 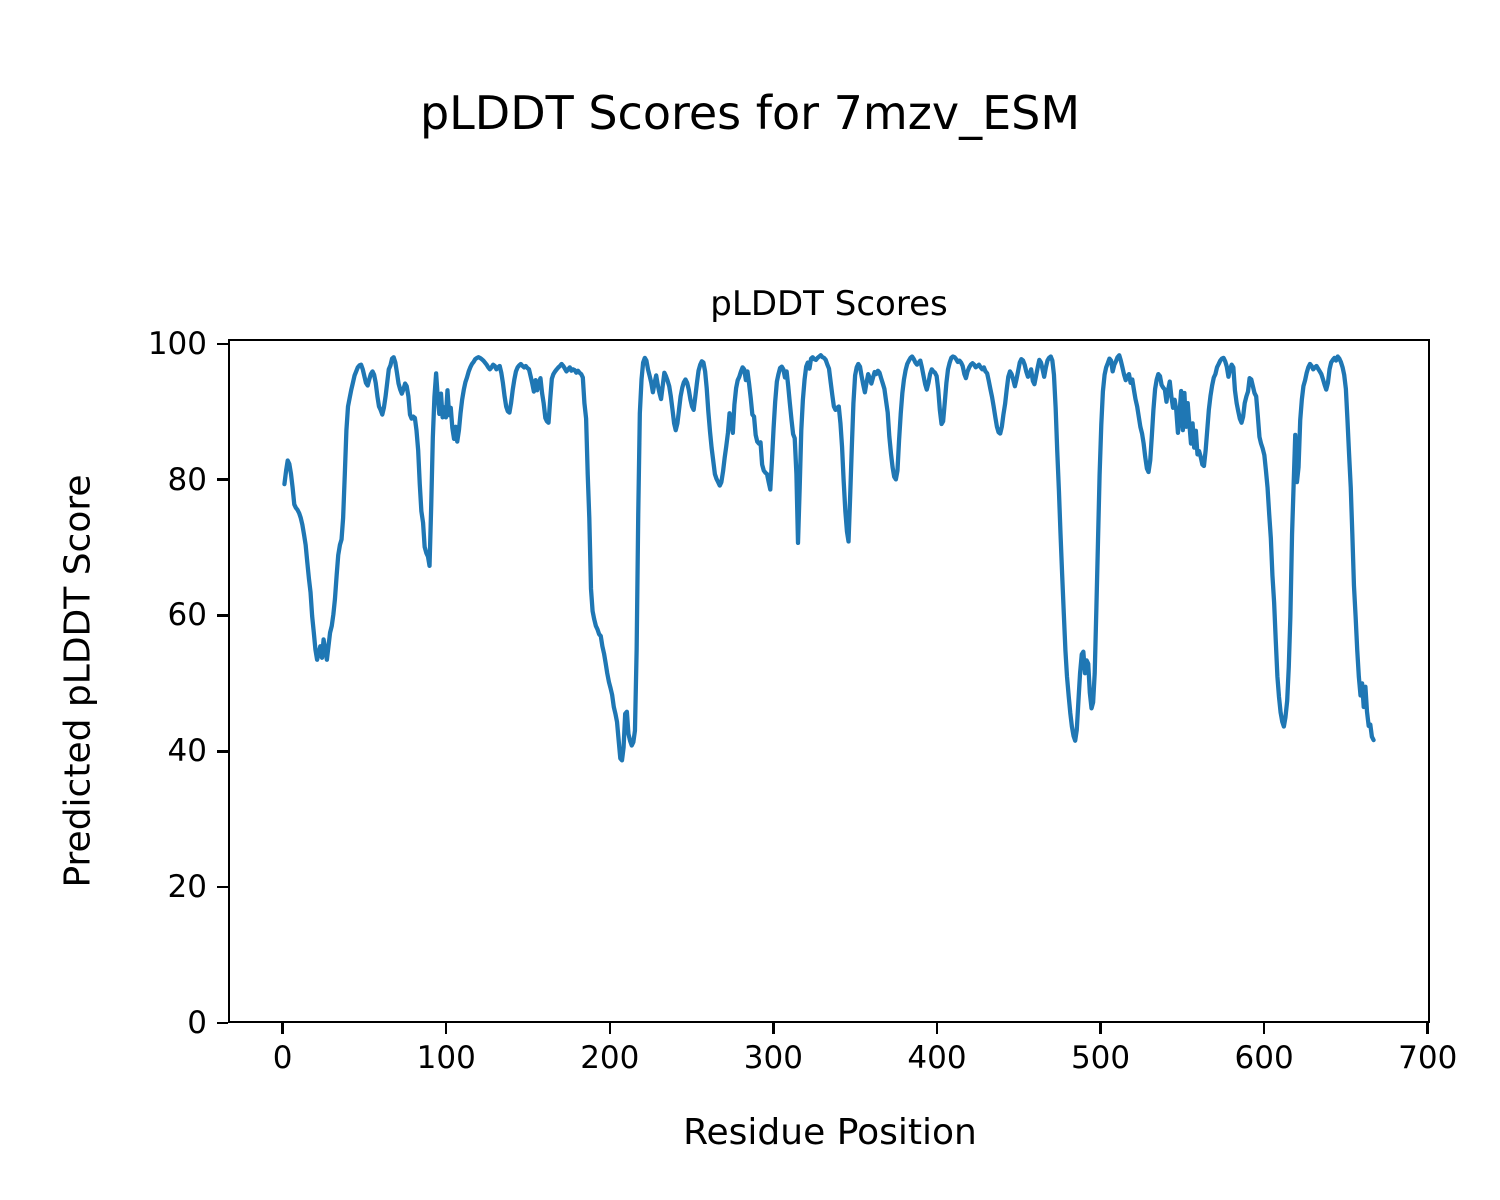 I want to click on x-tick-label: 300, so click(x=773, y=1058).